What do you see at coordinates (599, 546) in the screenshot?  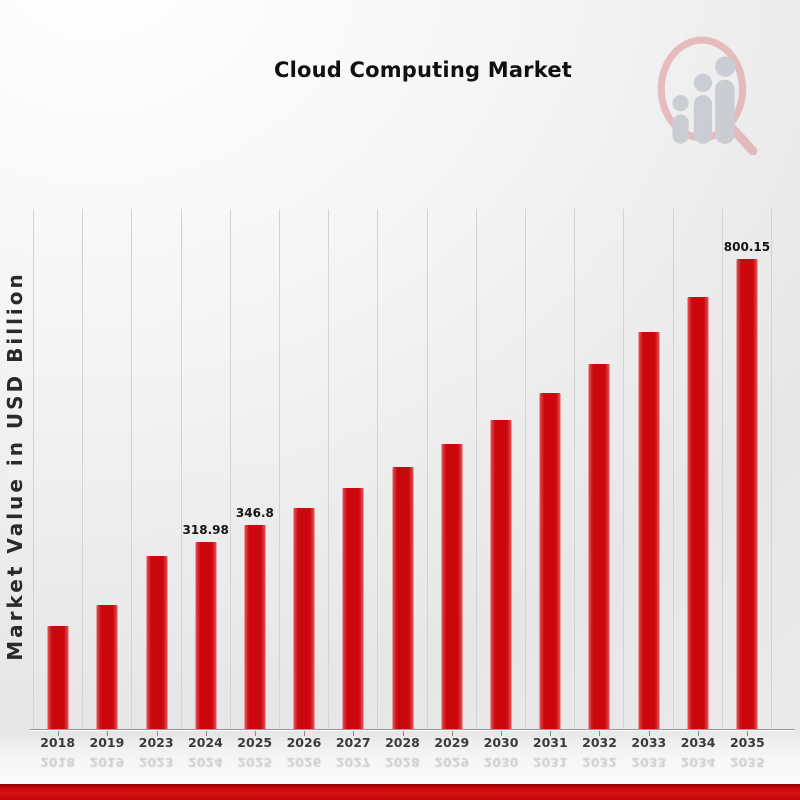 I see `bar-2032` at bounding box center [599, 546].